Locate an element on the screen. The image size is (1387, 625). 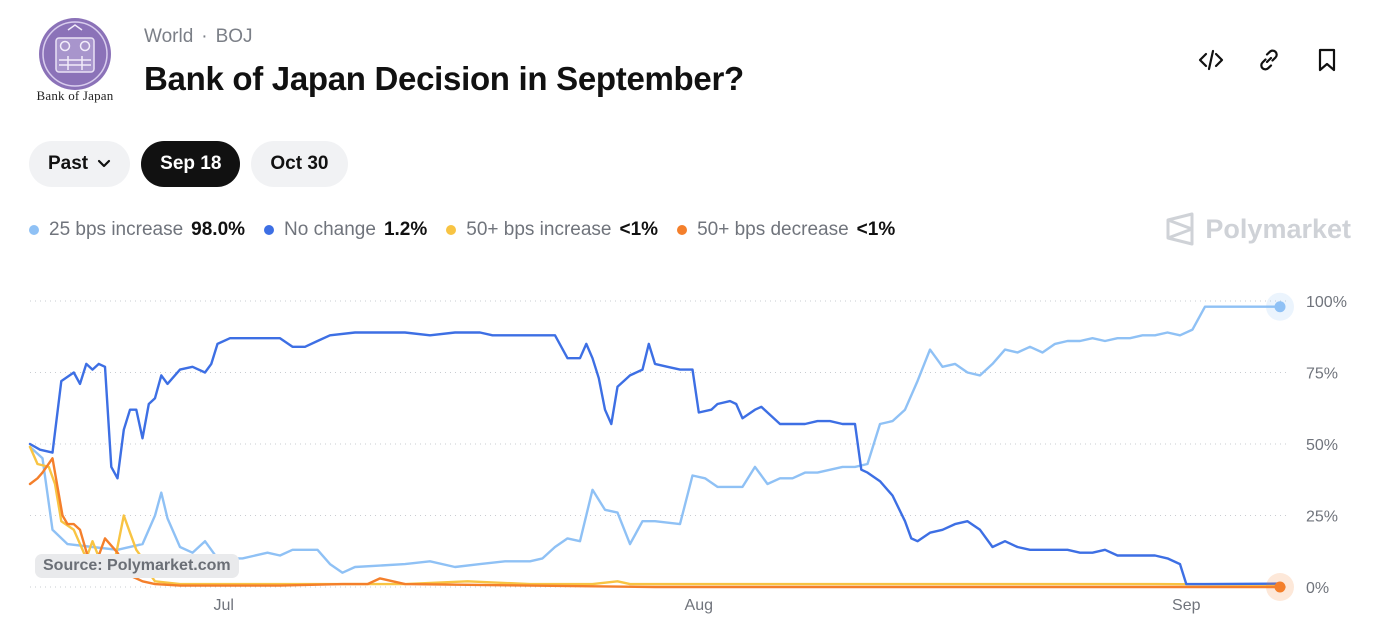
link-icon is located at coordinates (1269, 60).